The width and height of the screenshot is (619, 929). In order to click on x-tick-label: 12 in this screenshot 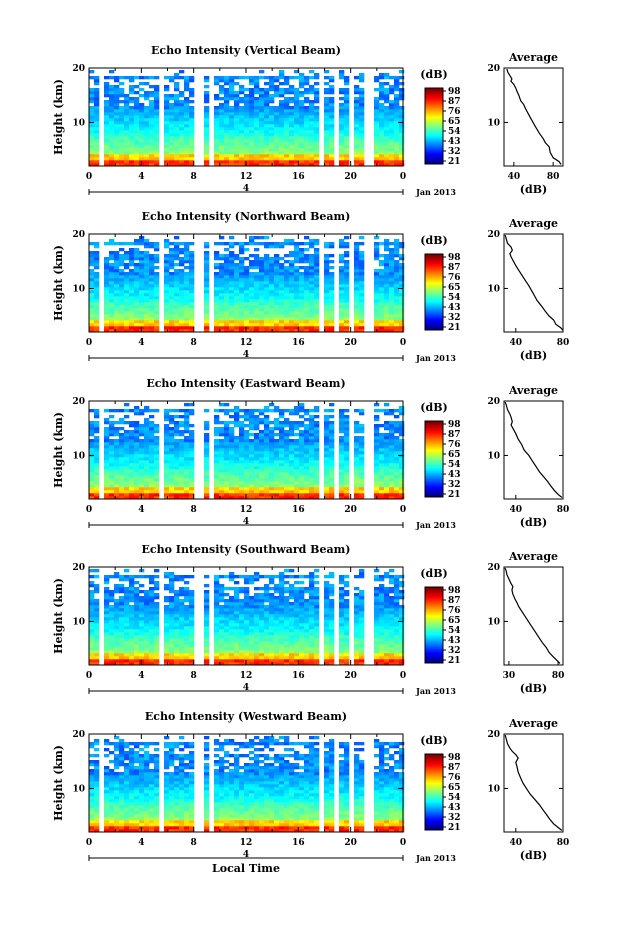, I will do `click(246, 510)`.